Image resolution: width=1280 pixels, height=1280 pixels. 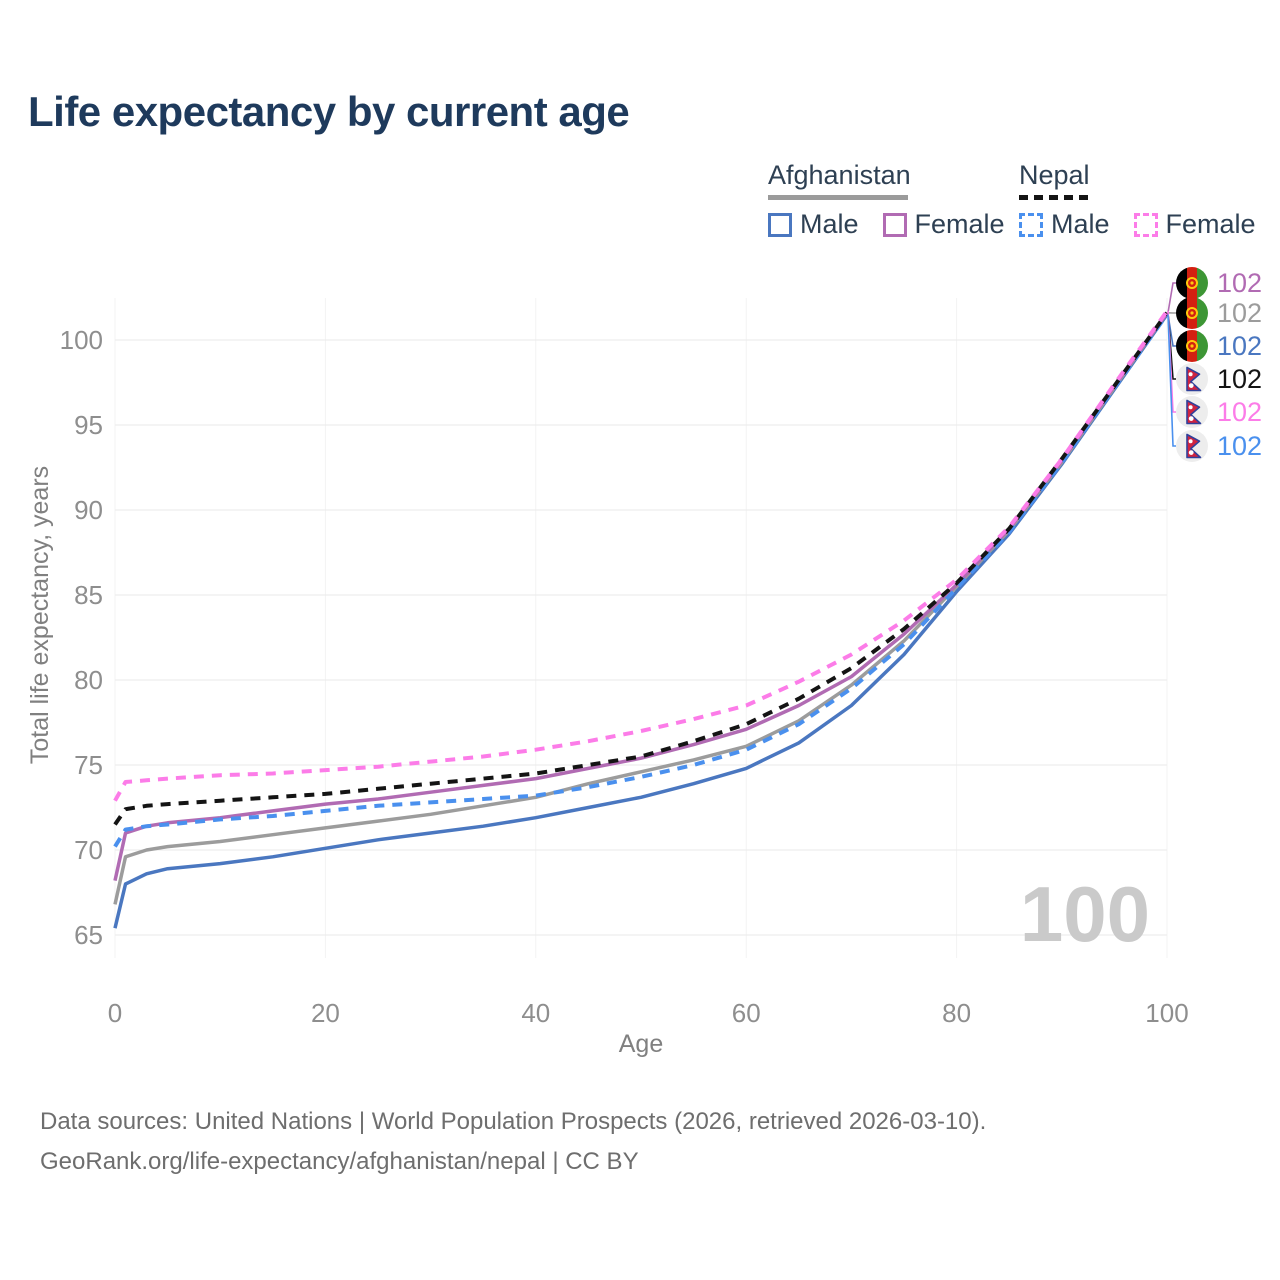 What do you see at coordinates (88, 680) in the screenshot?
I see `y-tick-label: 80` at bounding box center [88, 680].